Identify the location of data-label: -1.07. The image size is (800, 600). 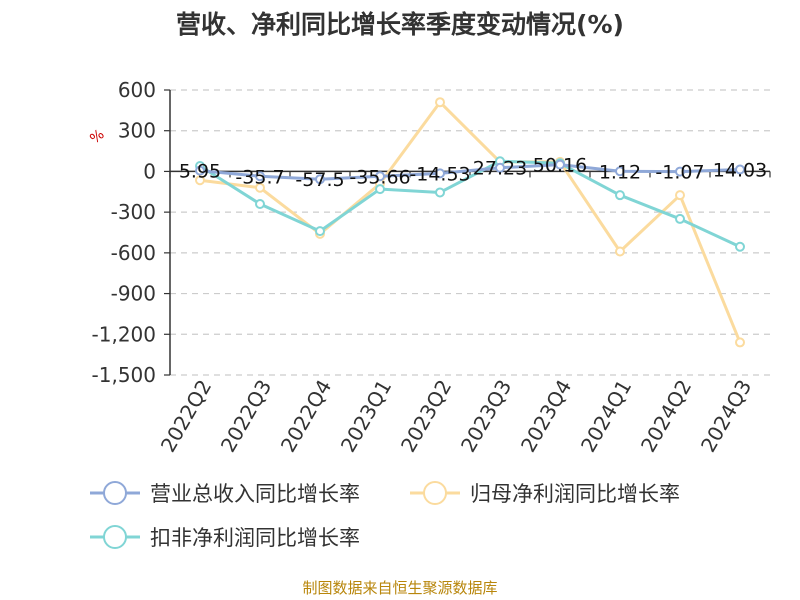
(679, 173).